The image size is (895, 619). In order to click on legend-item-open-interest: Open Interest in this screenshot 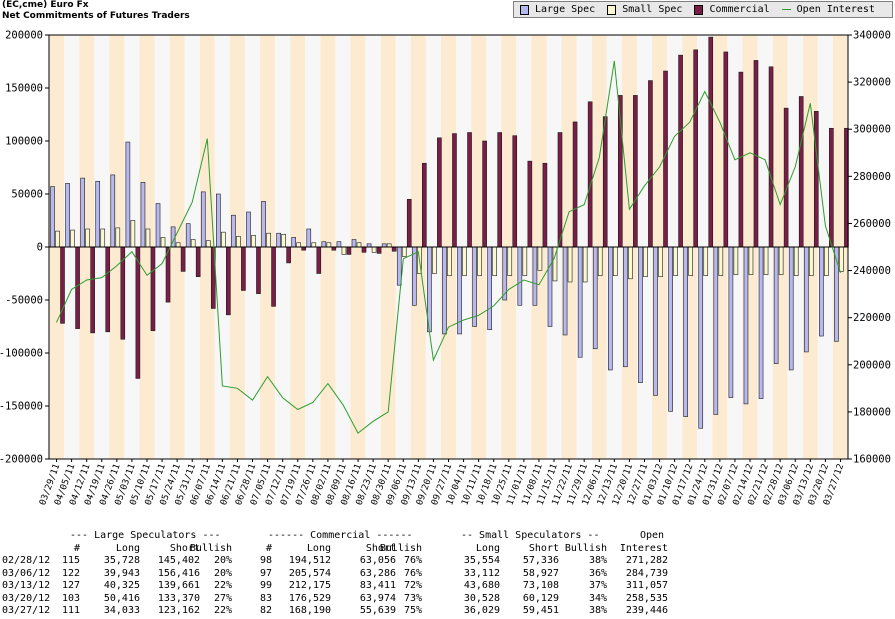, I will do `click(828, 9)`.